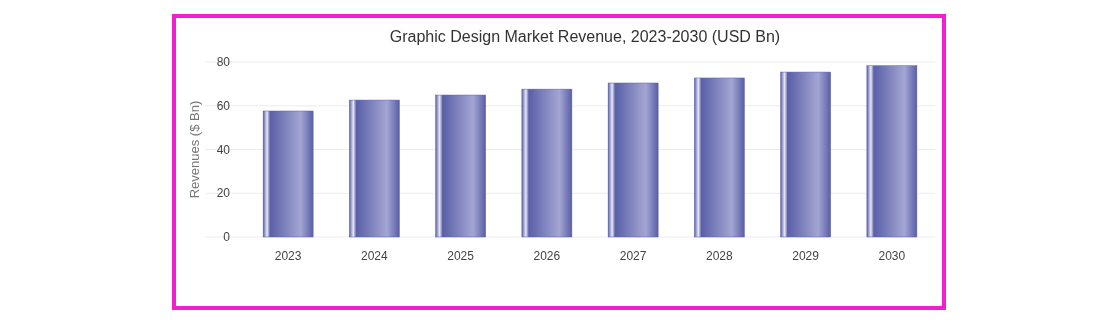 This screenshot has height=324, width=1100. Describe the element at coordinates (633, 256) in the screenshot. I see `x-tick-label: 2027` at that location.